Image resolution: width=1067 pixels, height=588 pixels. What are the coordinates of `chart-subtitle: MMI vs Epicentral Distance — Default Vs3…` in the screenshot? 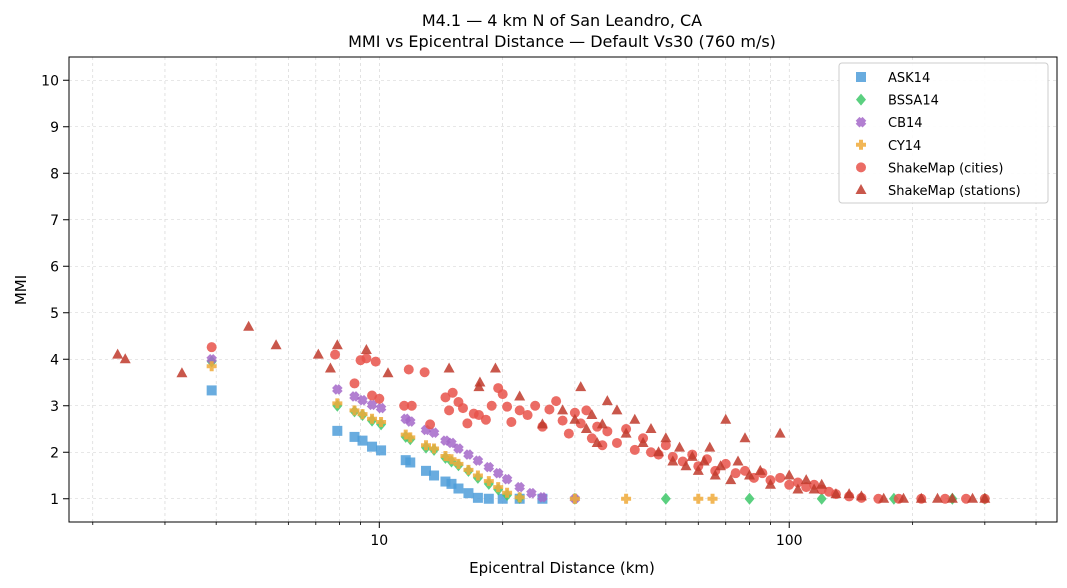 It's located at (562, 41).